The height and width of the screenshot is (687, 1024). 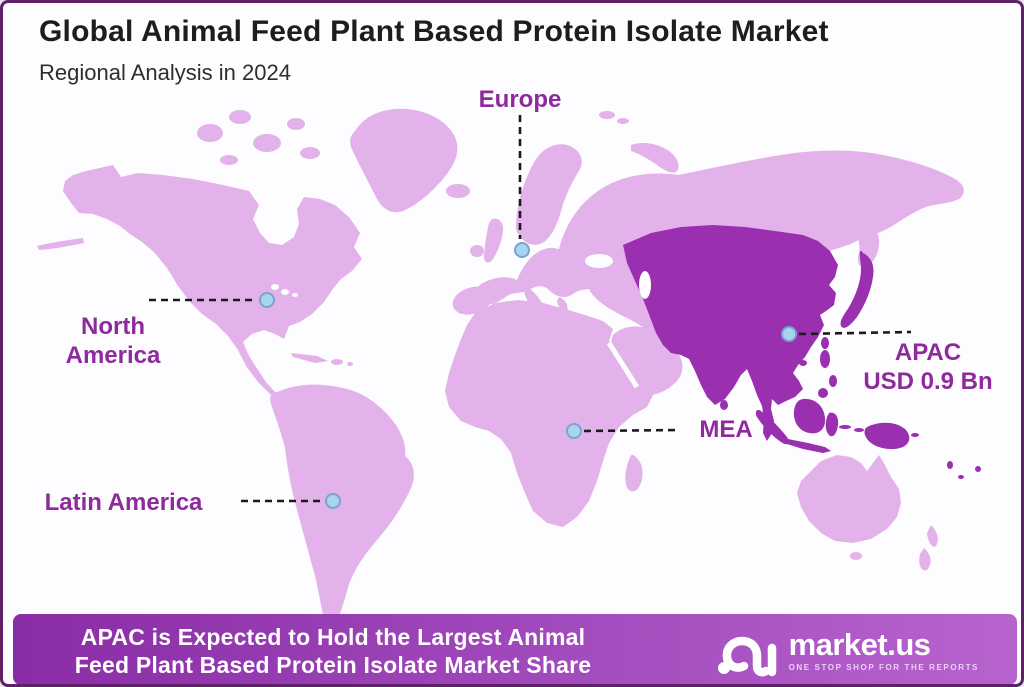 What do you see at coordinates (925, 559) in the screenshot?
I see `new-zealand-south` at bounding box center [925, 559].